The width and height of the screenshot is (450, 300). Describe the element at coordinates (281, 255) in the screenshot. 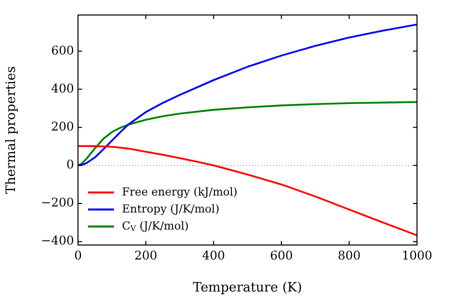

I see `x-tick-label: 600` at that location.